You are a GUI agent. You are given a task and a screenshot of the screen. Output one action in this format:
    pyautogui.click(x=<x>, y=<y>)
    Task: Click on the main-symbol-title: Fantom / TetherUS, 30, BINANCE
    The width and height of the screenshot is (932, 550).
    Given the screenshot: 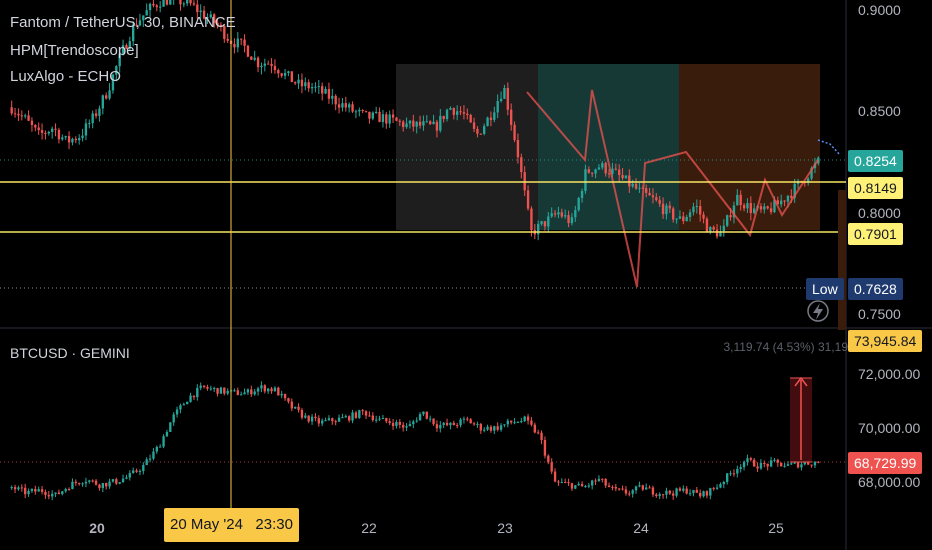 What is the action you would take?
    pyautogui.click(x=123, y=22)
    